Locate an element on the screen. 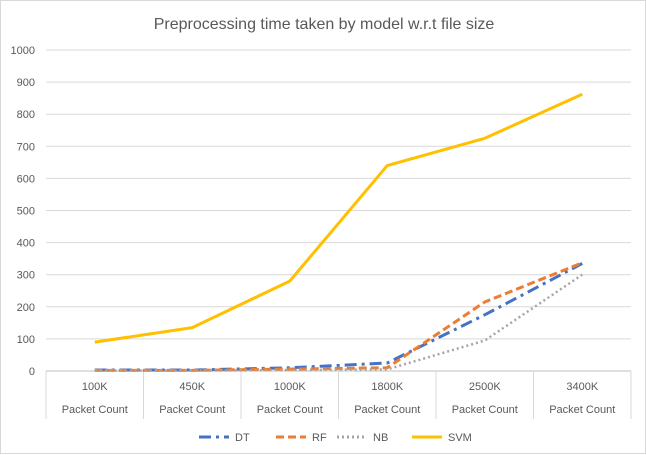 The image size is (646, 455). y-axis: 0 100 200 300 400 500 600 700 800 900 1000 is located at coordinates (23, 211).